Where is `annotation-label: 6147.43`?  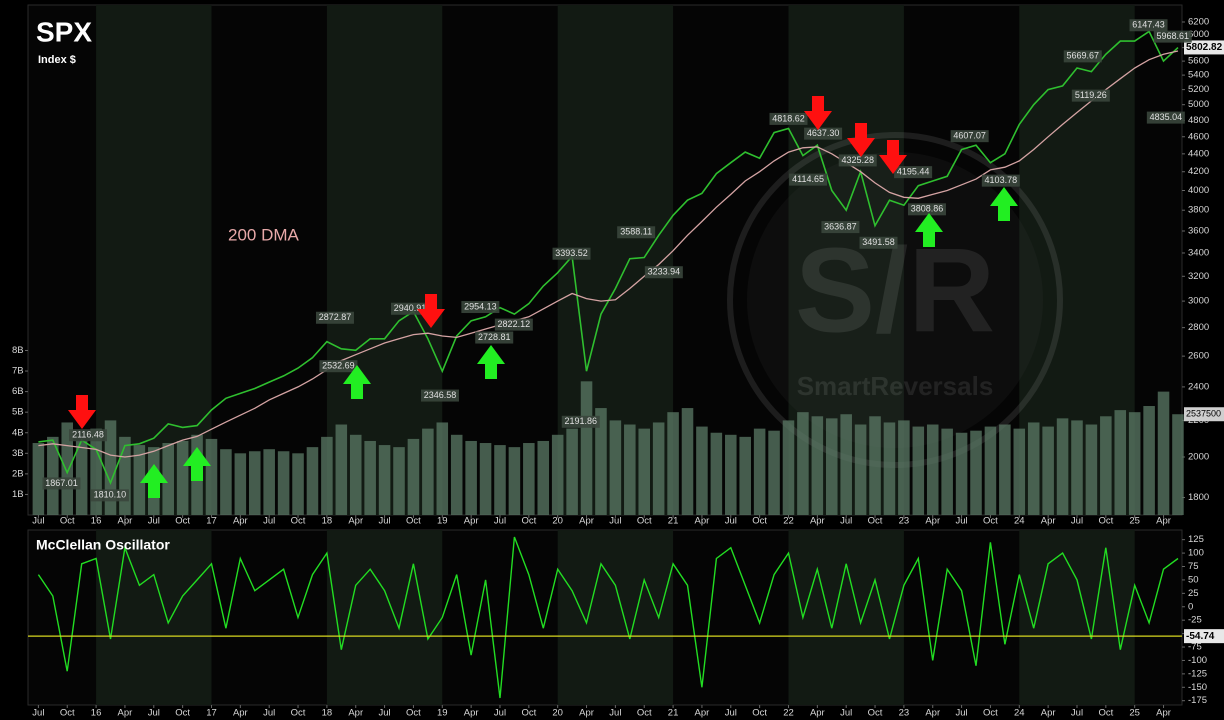
annotation-label: 6147.43 is located at coordinates (1148, 25).